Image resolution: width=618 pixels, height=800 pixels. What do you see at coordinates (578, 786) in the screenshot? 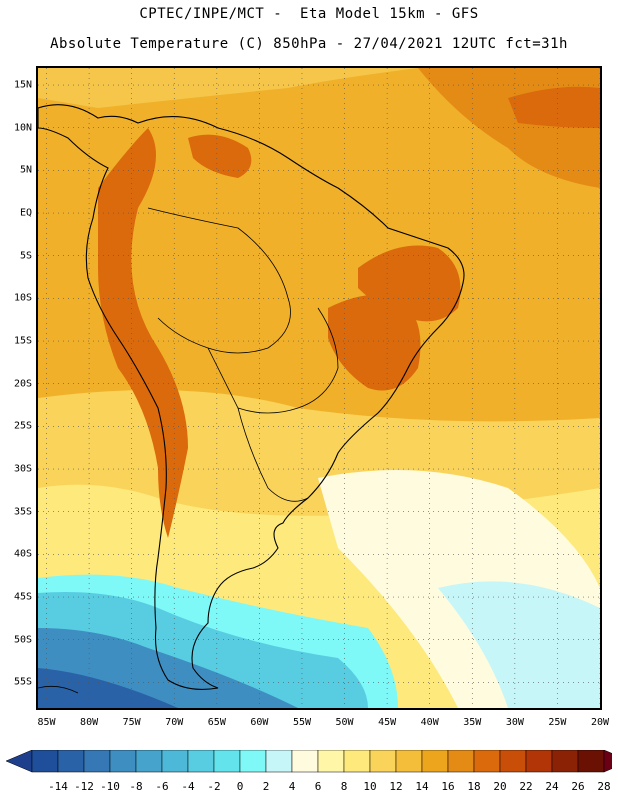
I see `colorbar-tick-label: 26` at bounding box center [578, 786].